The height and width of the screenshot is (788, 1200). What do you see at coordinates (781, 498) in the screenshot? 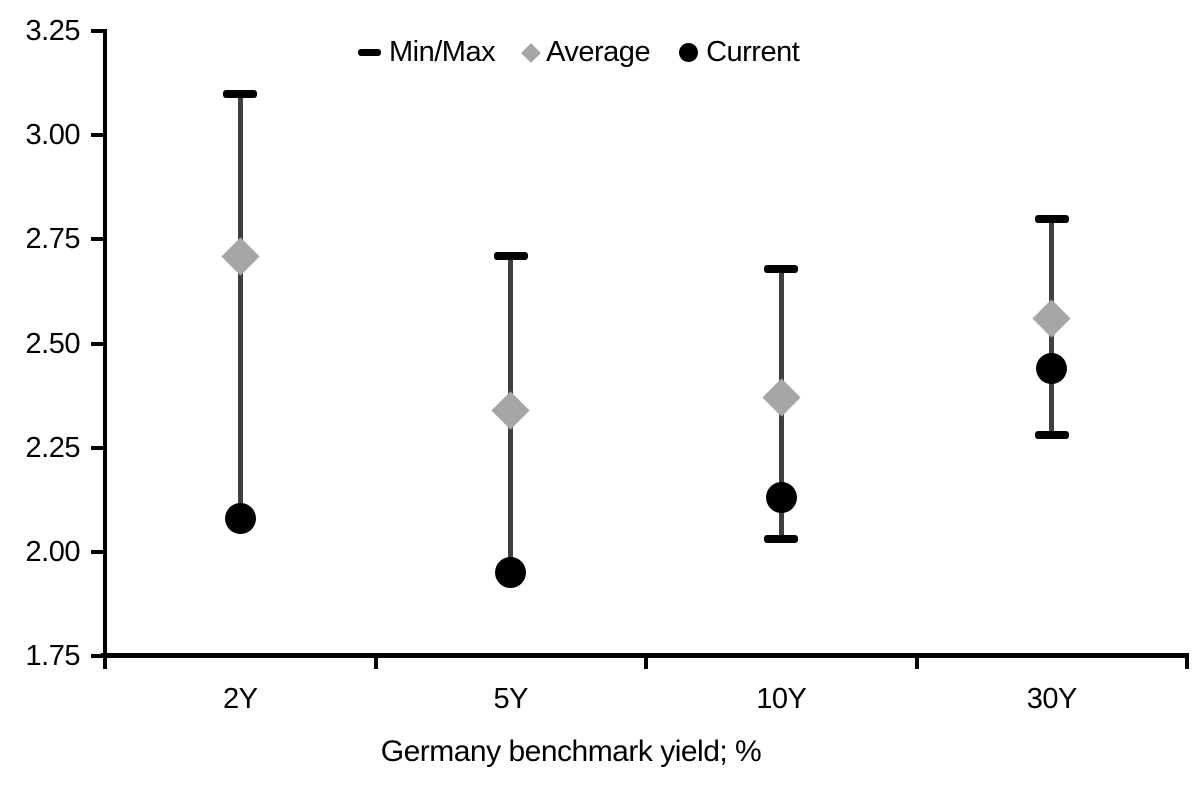
I see `current-marker-10Y` at bounding box center [781, 498].